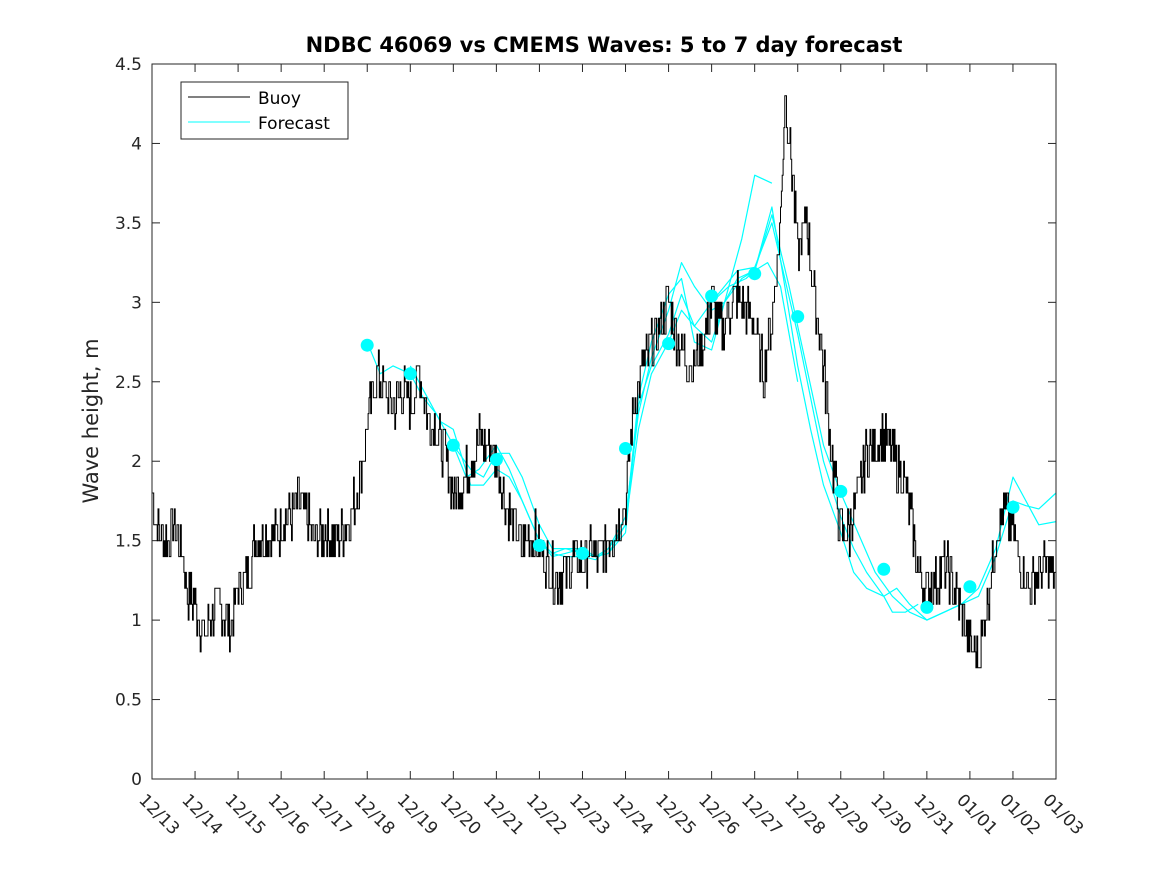 This screenshot has width=1167, height=880. Describe the element at coordinates (202, 814) in the screenshot. I see `x-tick-label: 12/14` at that location.